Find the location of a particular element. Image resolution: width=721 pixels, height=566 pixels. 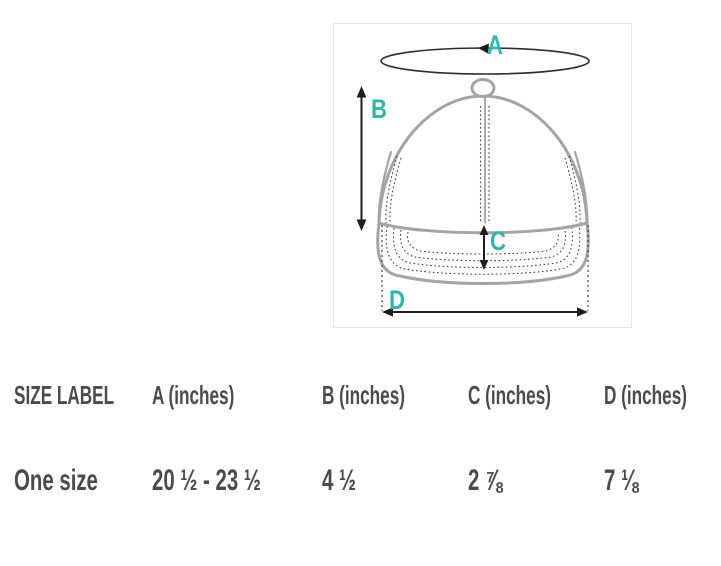

column-header-b: B (inches) is located at coordinates (363, 395).